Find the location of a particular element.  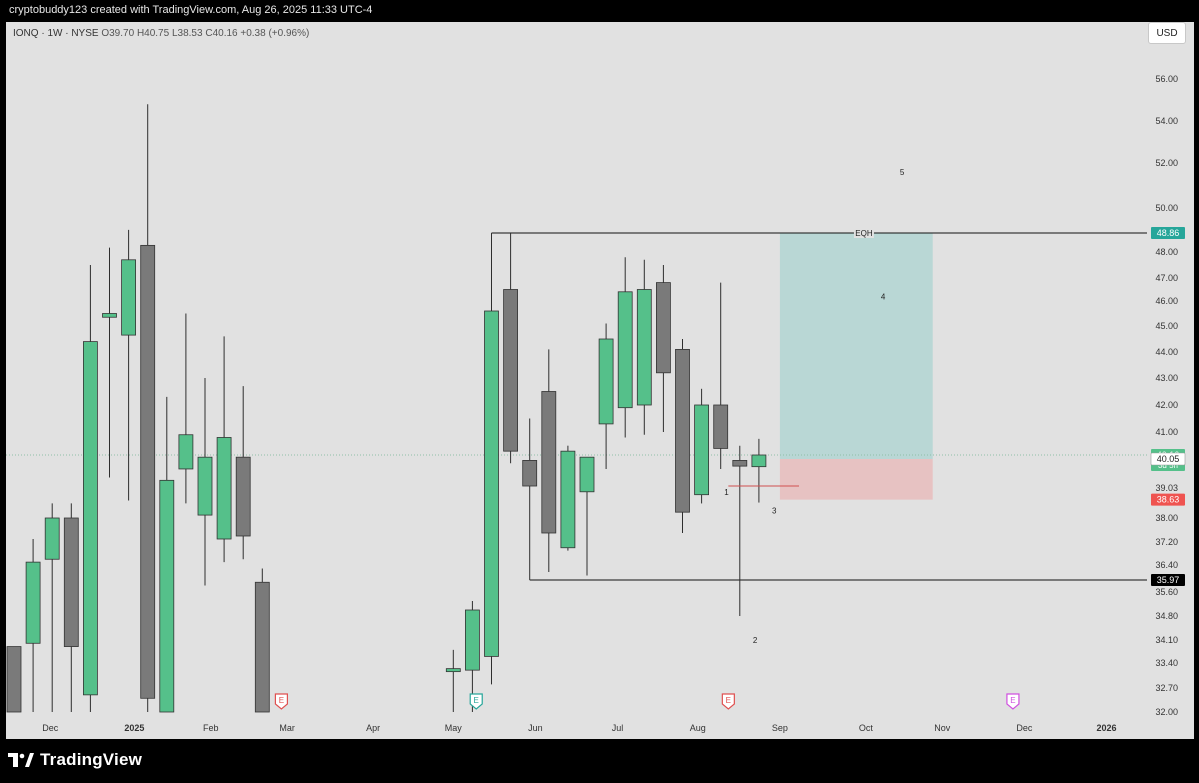

x-axis-tick-label: 2026 is located at coordinates (1107, 728).